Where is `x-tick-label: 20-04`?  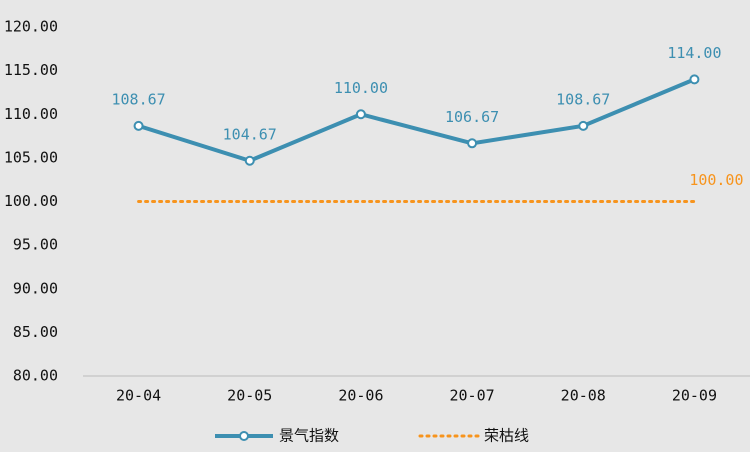
x-tick-label: 20-04 is located at coordinates (138, 396).